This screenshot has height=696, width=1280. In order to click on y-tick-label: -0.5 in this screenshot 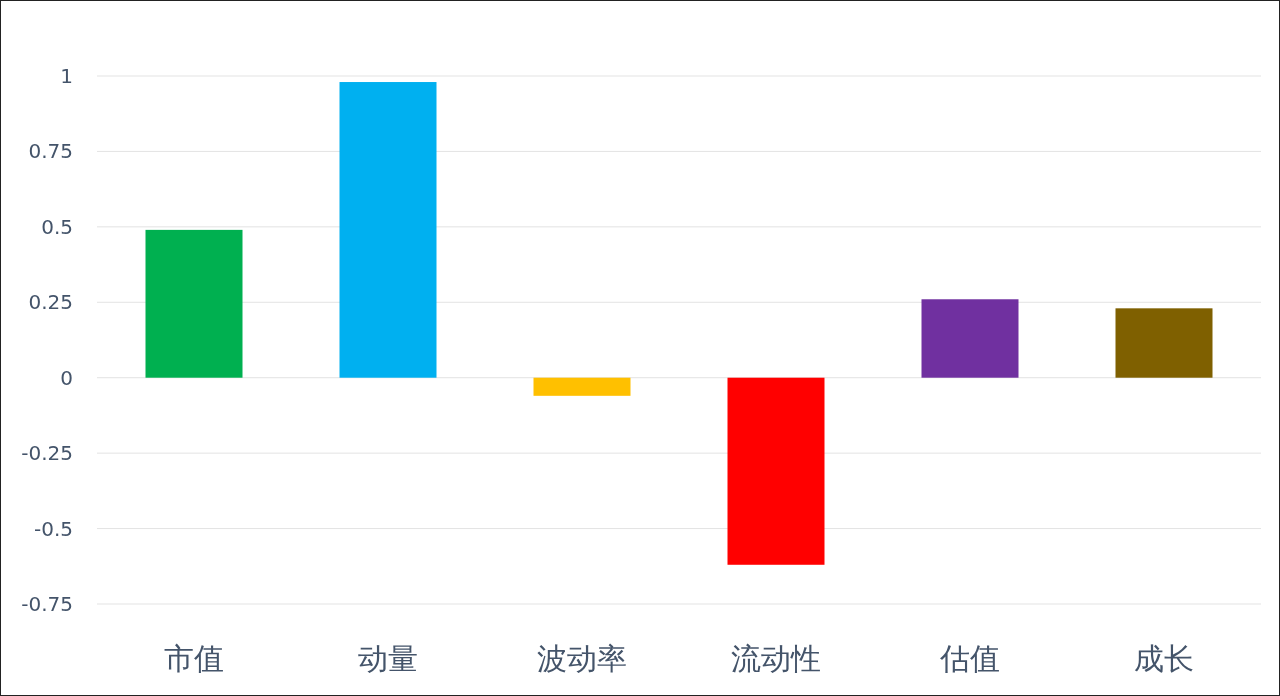, I will do `click(53, 528)`.